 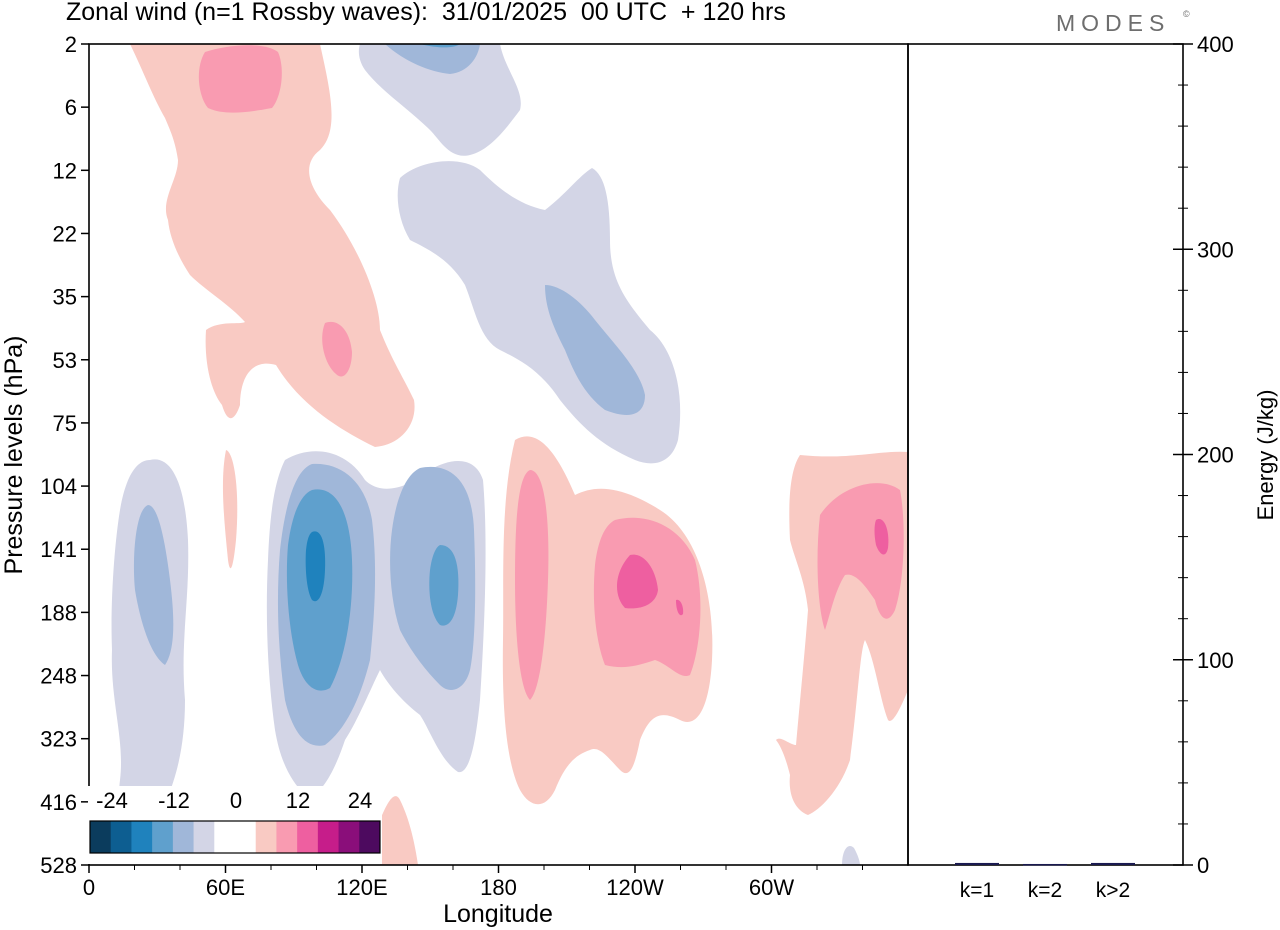 What do you see at coordinates (361, 887) in the screenshot?
I see `x-tick-label: 120E` at bounding box center [361, 887].